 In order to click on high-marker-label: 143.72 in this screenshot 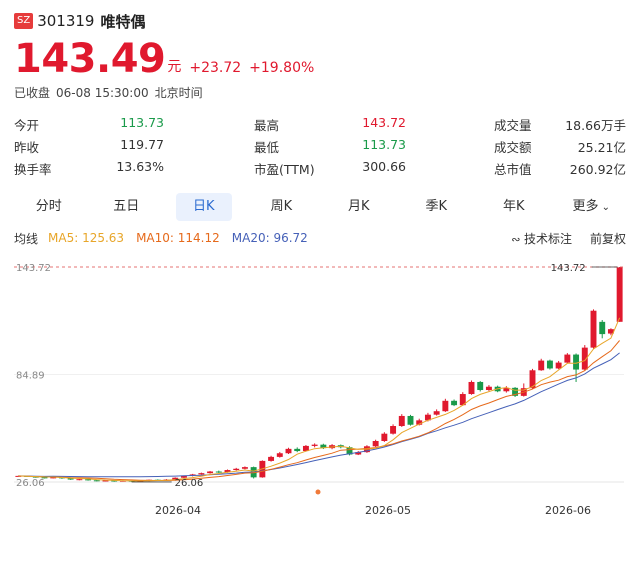, I will do `click(568, 268)`.